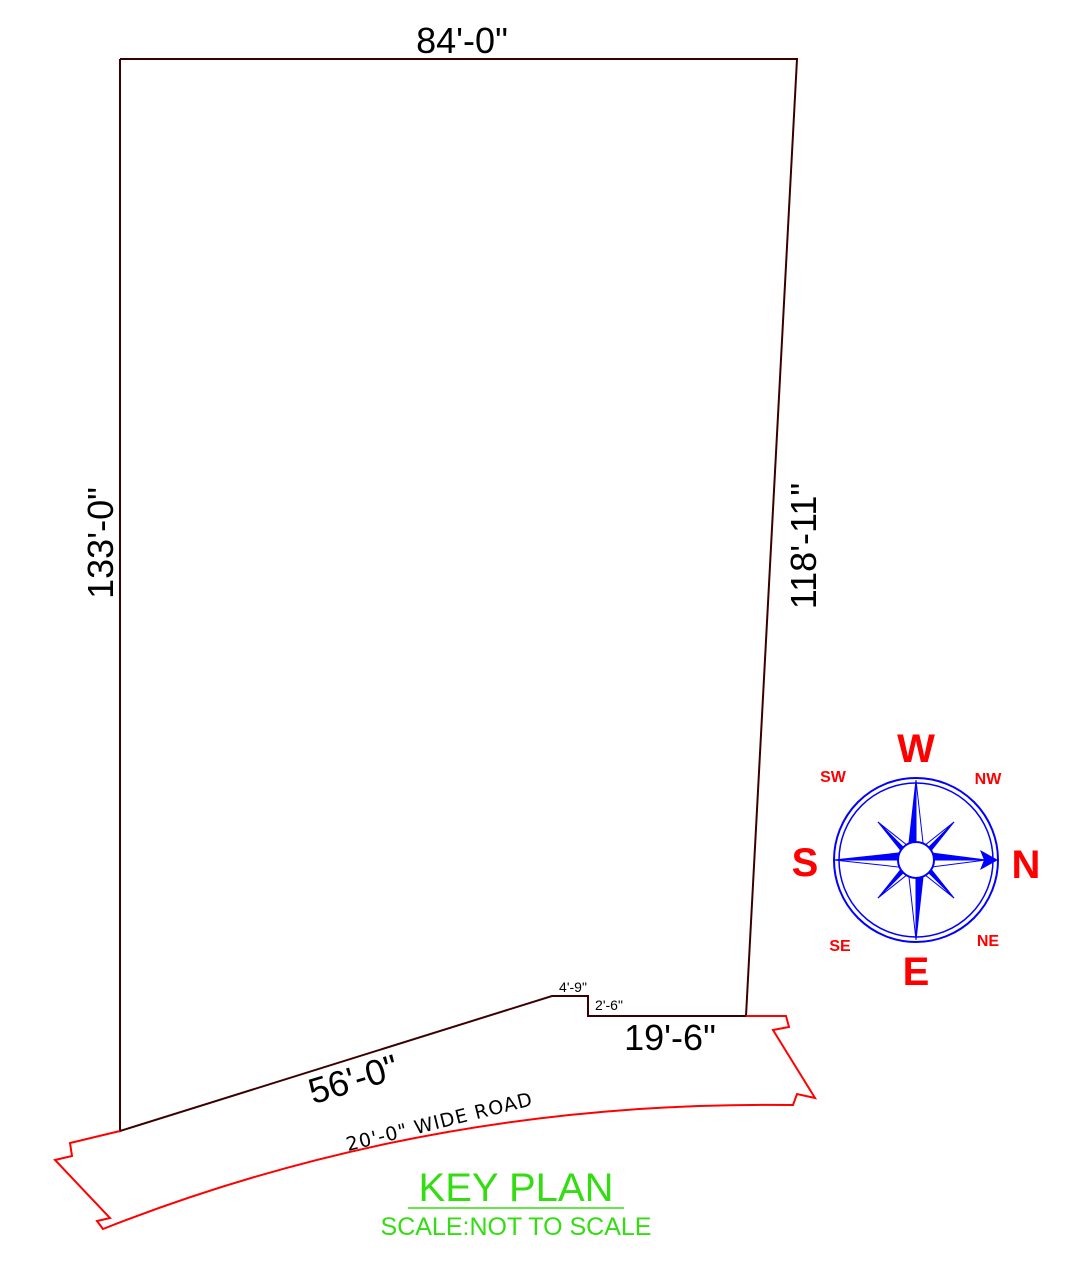 The height and width of the screenshot is (1273, 1079). Describe the element at coordinates (670, 1037) in the screenshot. I see `dim-front-right: 19'-6"` at that location.